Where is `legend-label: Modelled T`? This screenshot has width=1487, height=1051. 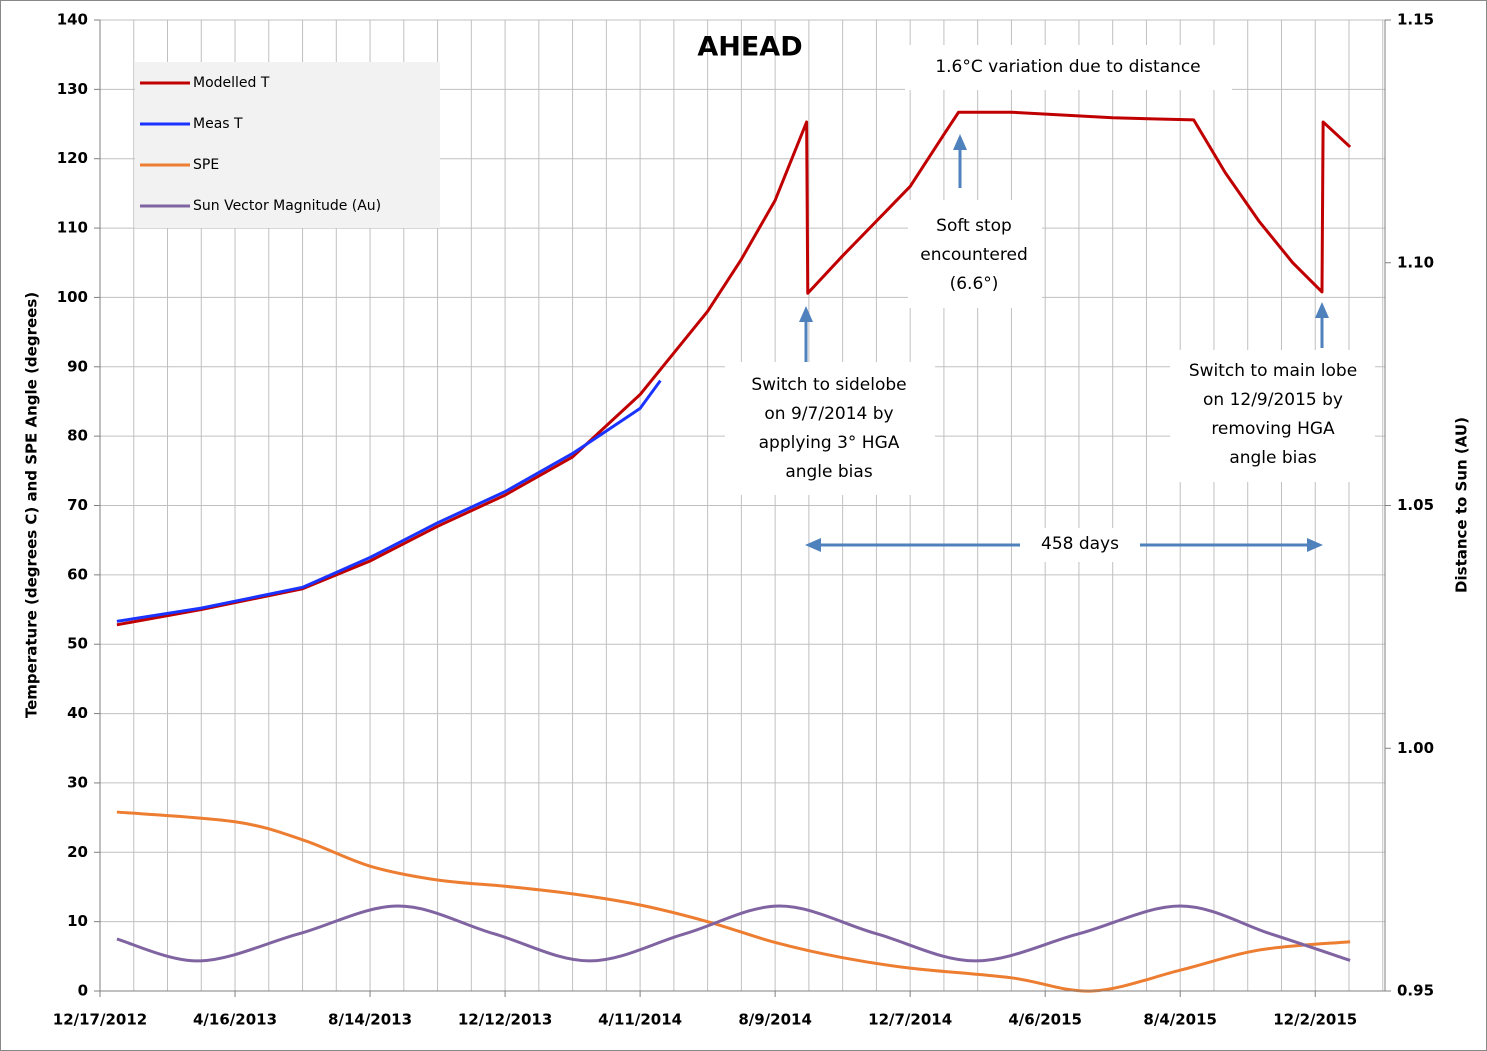 legend-label: Modelled T is located at coordinates (231, 83).